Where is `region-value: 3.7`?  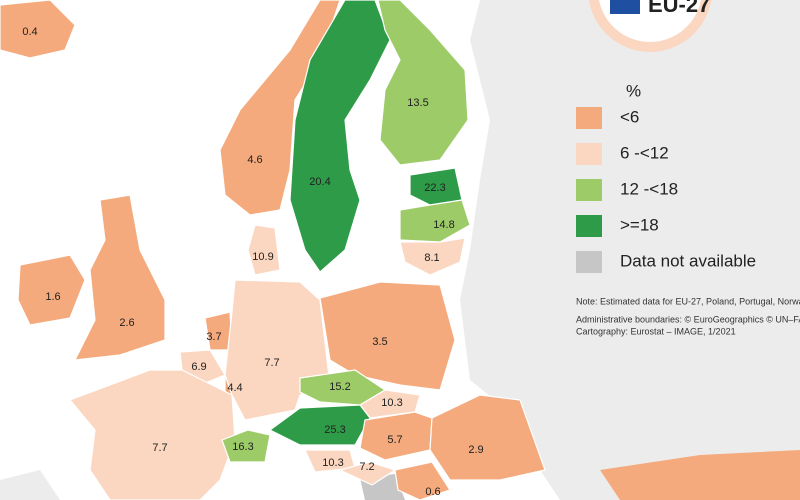 region-value: 3.7 is located at coordinates (213, 337).